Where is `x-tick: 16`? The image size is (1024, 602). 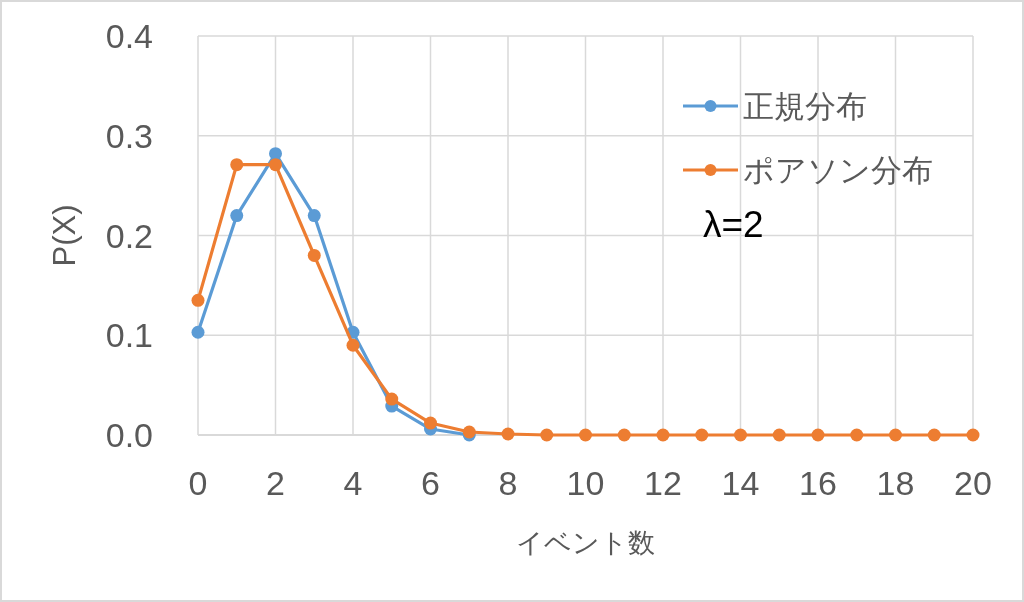 x-tick: 16 is located at coordinates (818, 483).